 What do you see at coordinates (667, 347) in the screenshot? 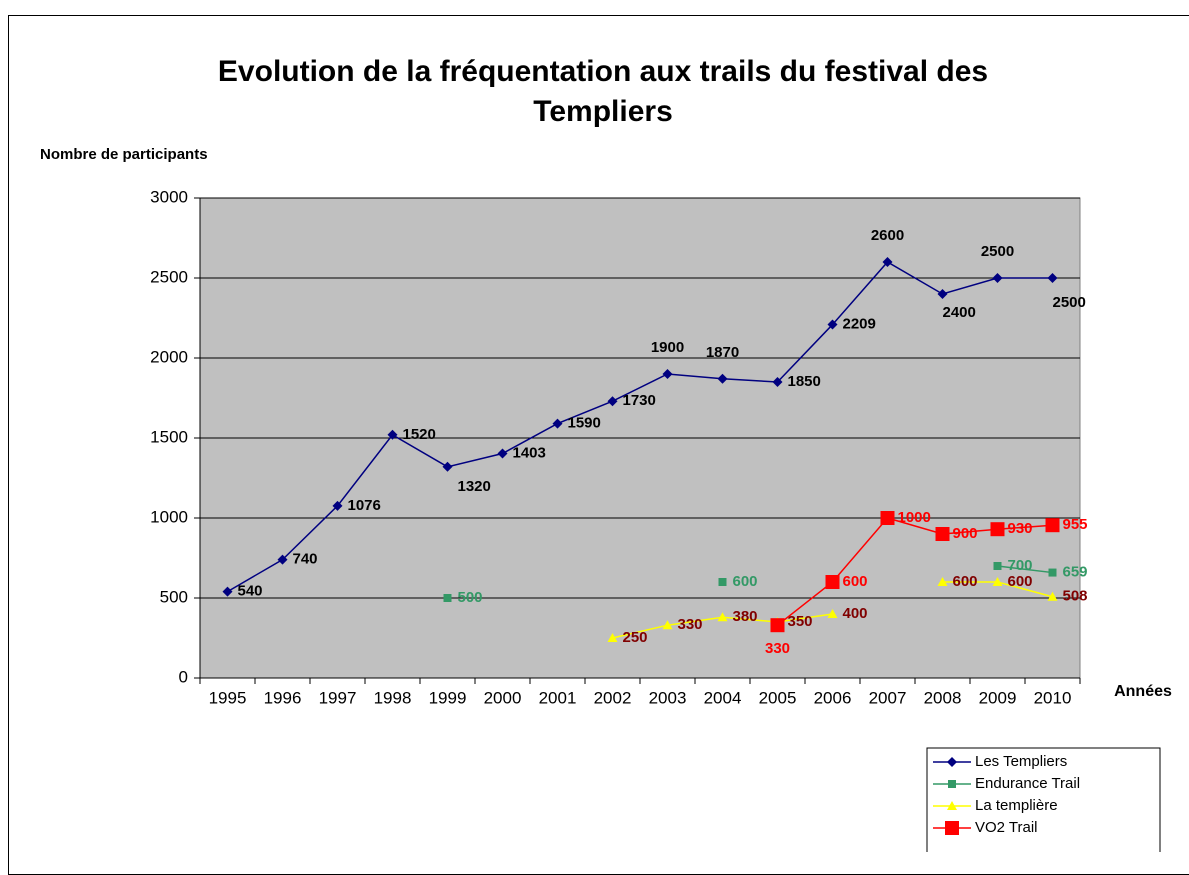
I see `data-label: 1900` at bounding box center [667, 347].